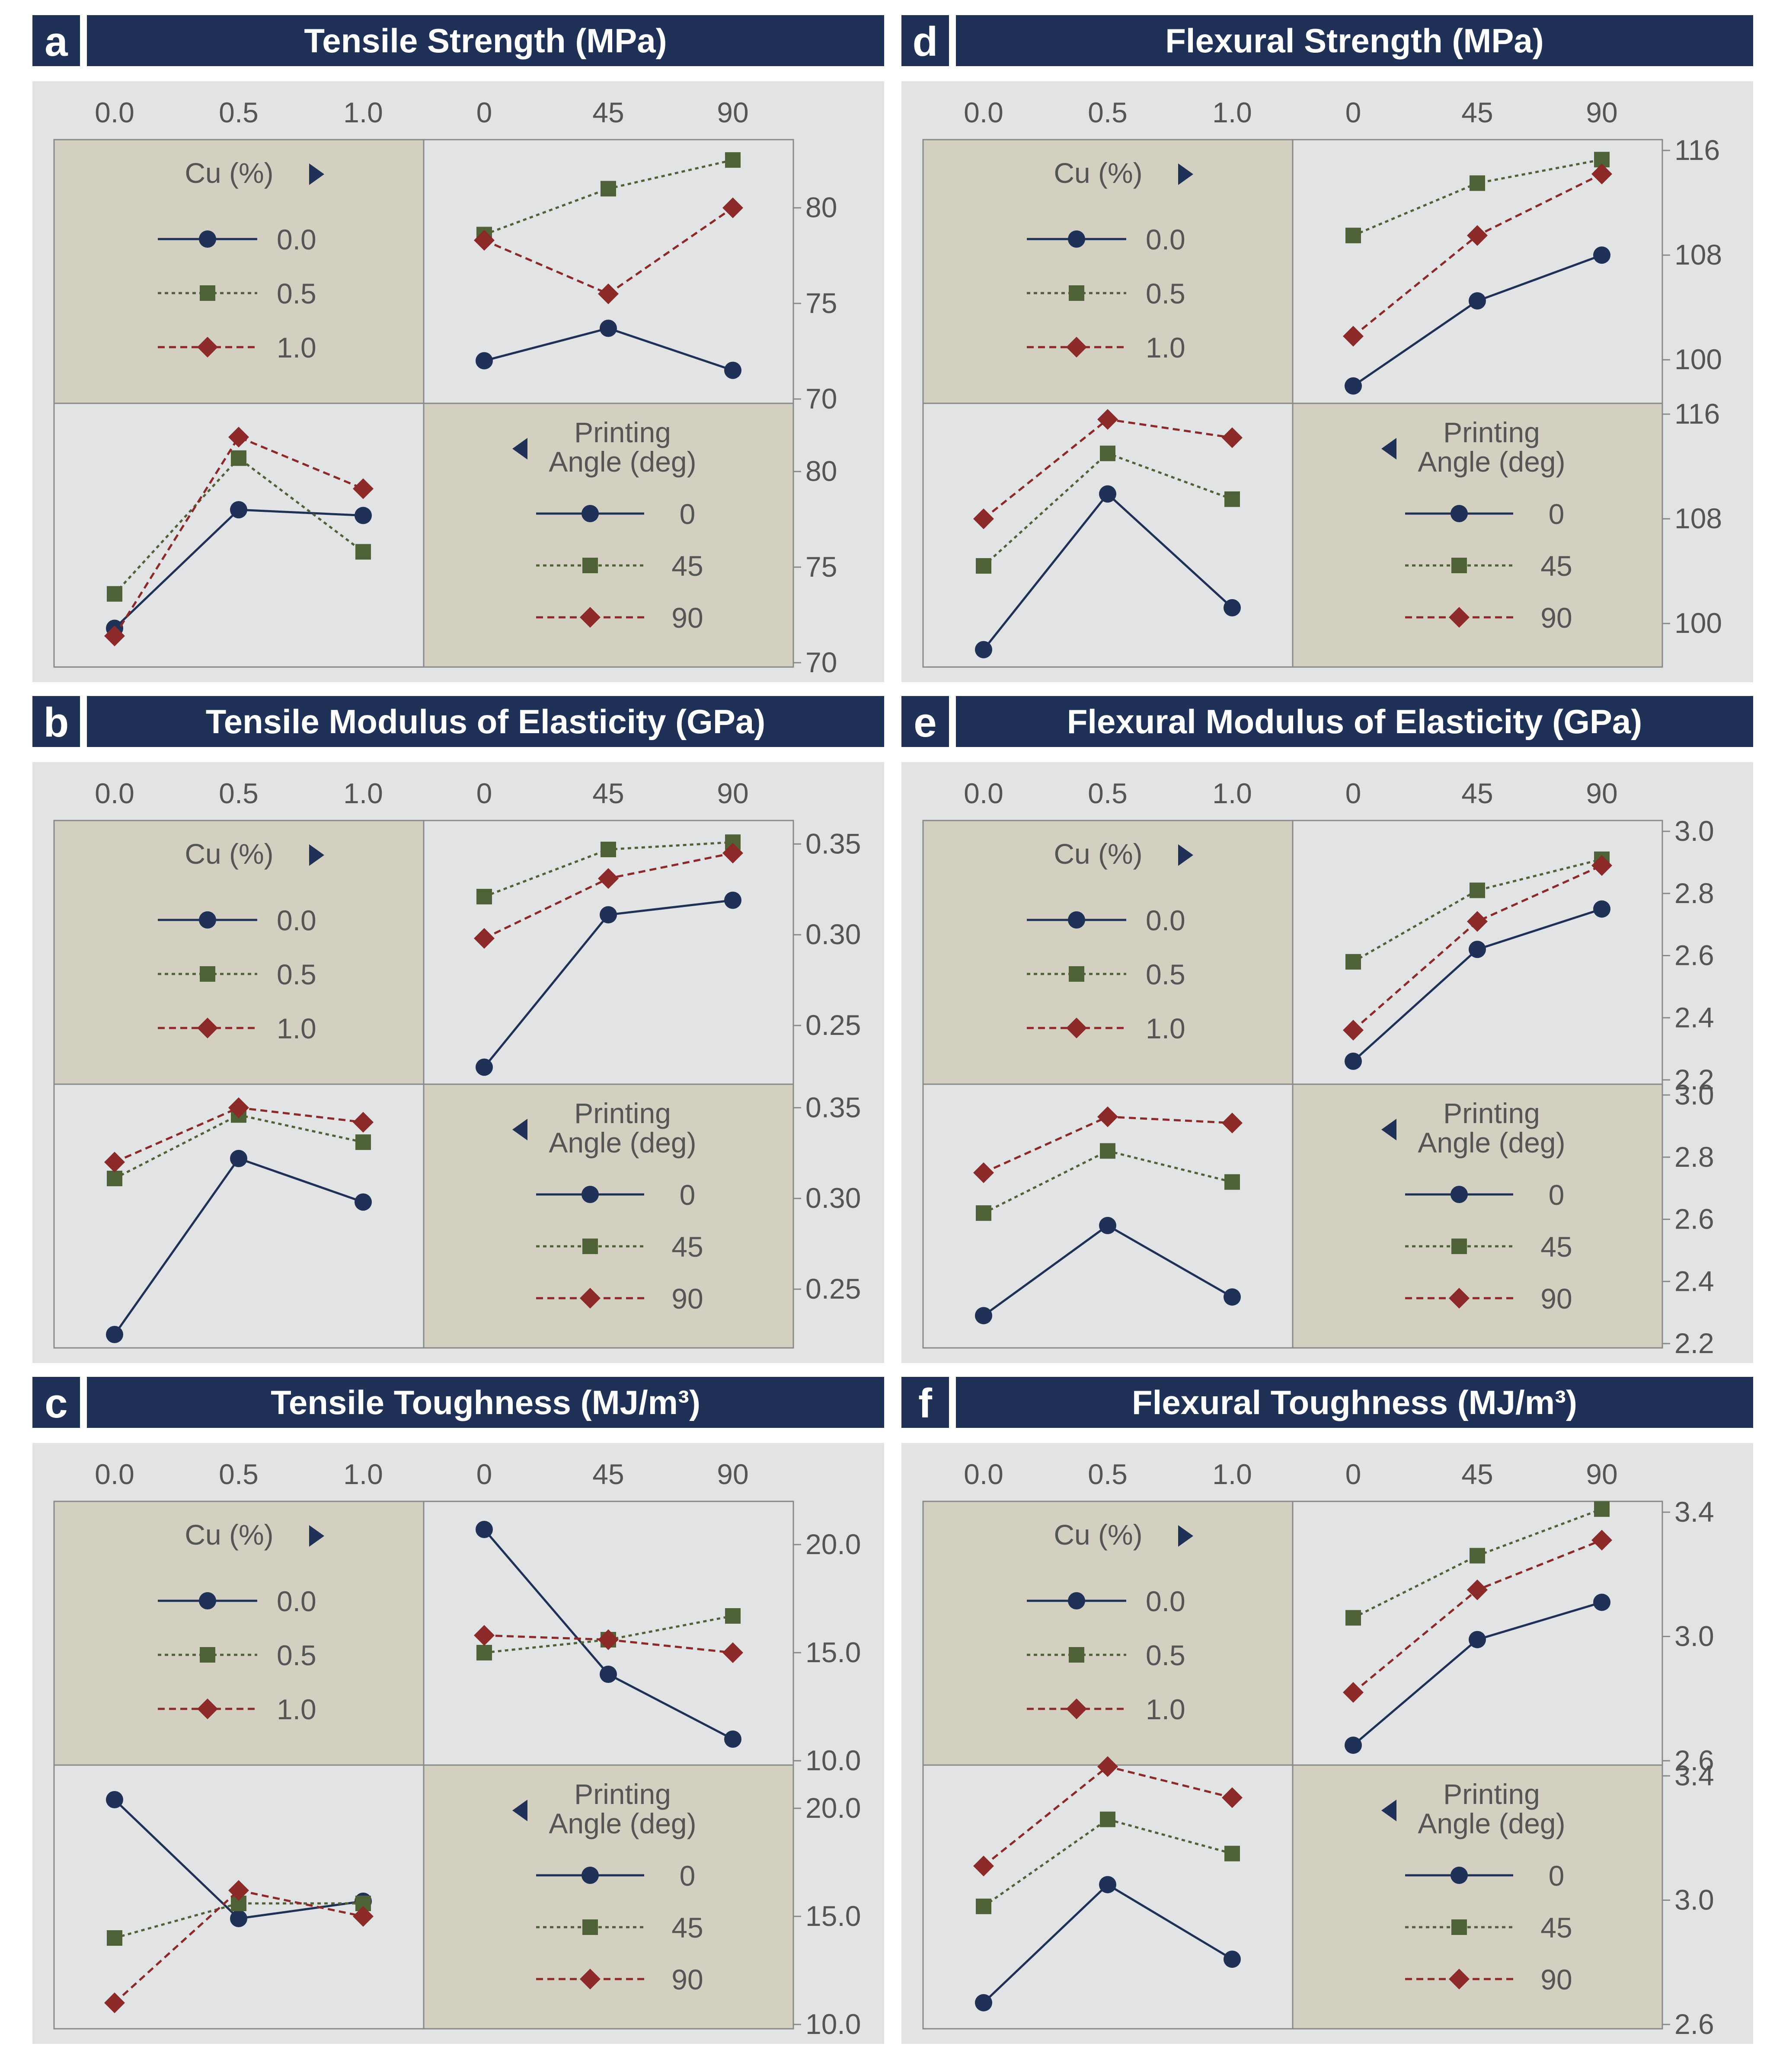  Describe the element at coordinates (1108, 1897) in the screenshot. I see `cu-effect-plot-area` at that location.